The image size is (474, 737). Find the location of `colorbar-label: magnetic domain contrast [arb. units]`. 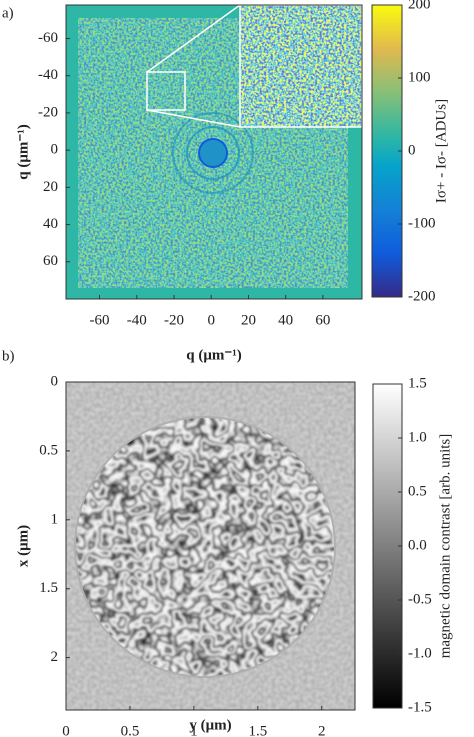

colorbar-label: magnetic domain contrast [arb. units] is located at coordinates (445, 546).